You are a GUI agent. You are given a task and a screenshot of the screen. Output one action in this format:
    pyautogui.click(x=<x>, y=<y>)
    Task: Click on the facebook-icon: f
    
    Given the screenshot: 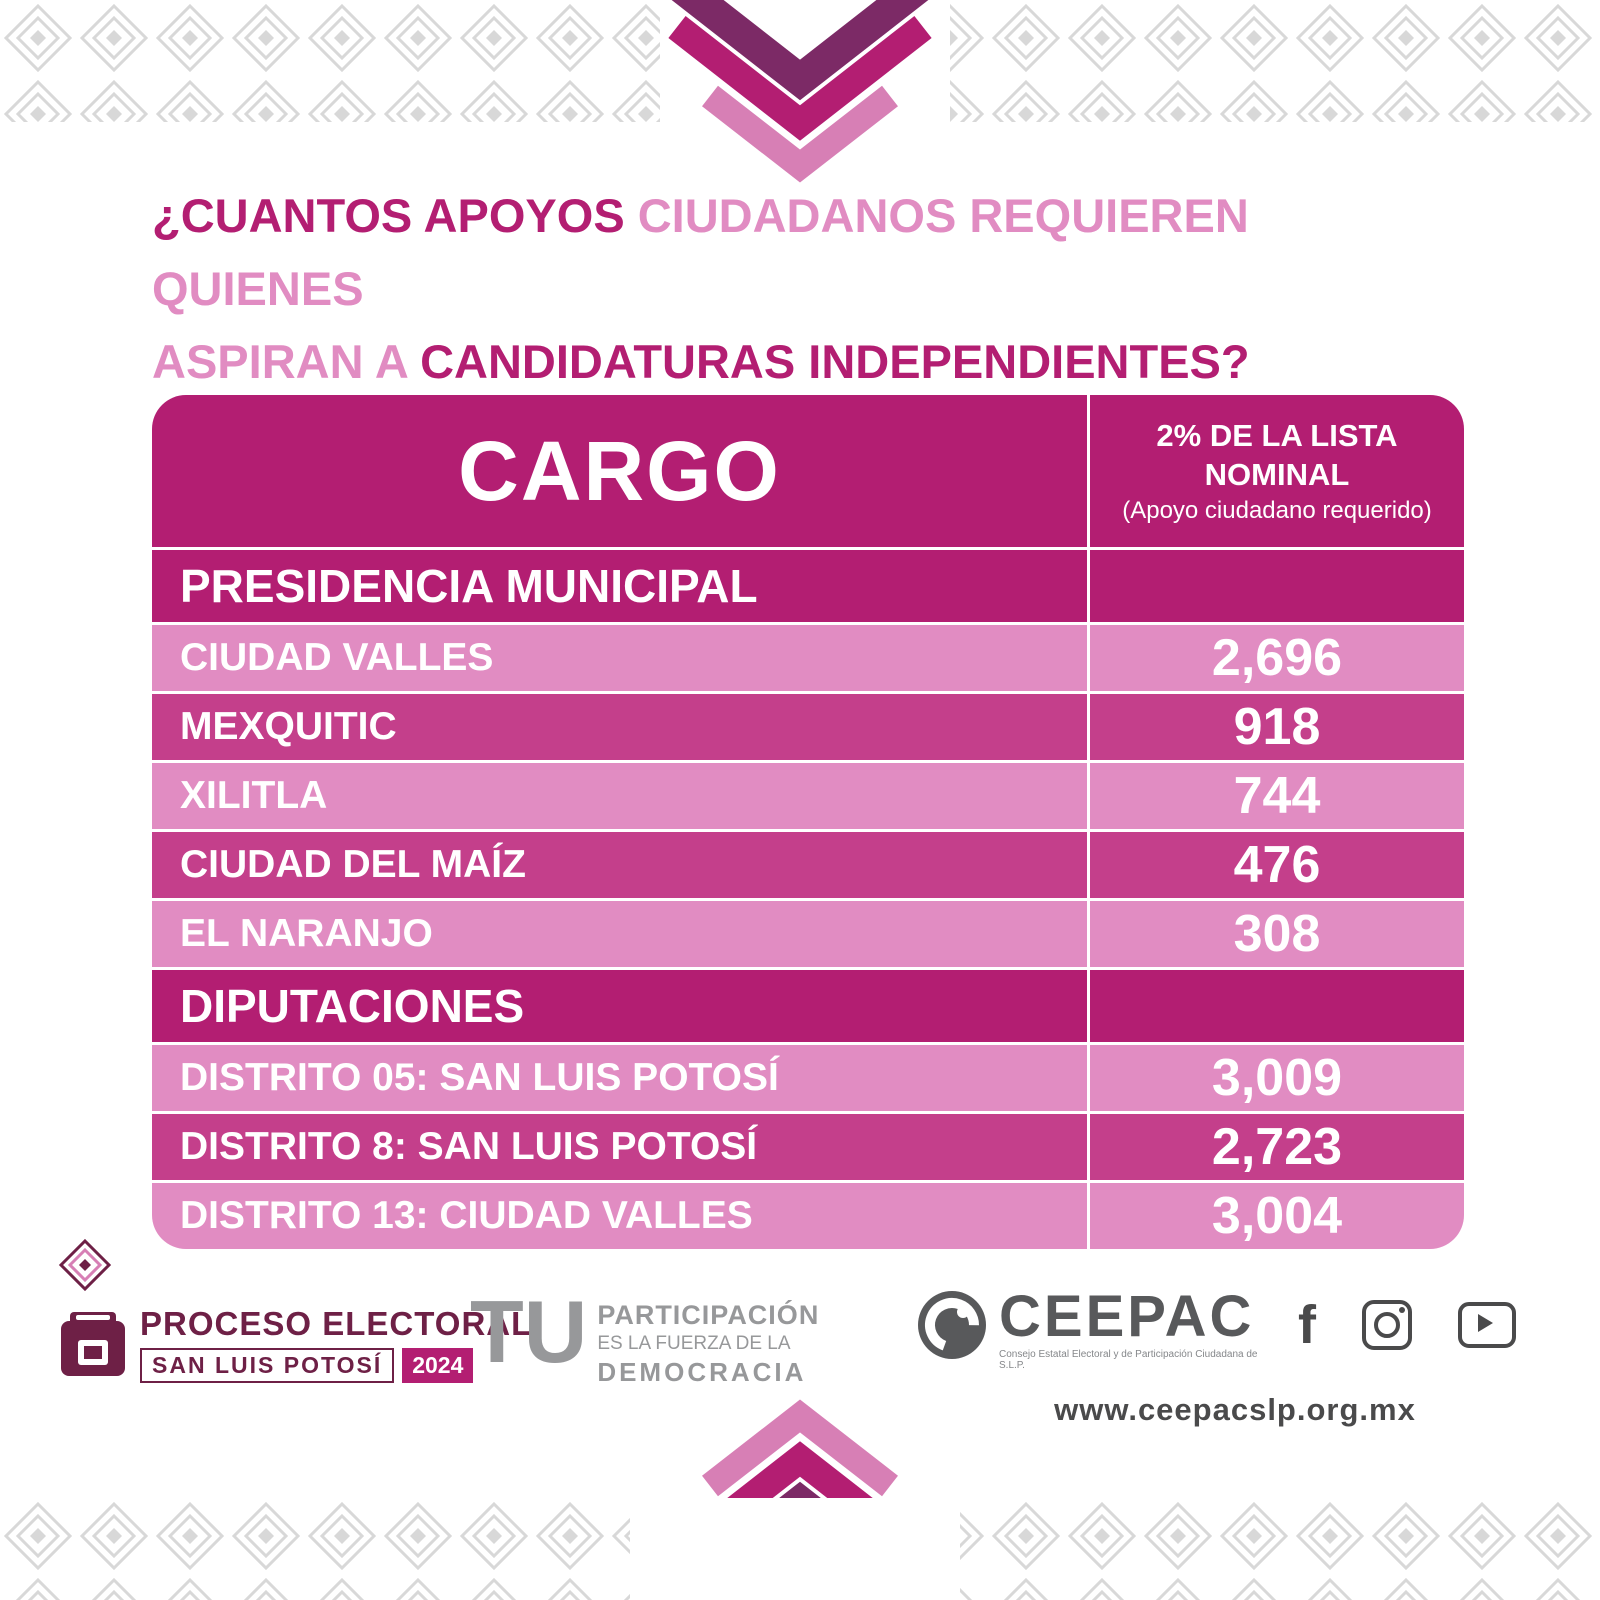 What is the action you would take?
    pyautogui.click(x=1307, y=1325)
    